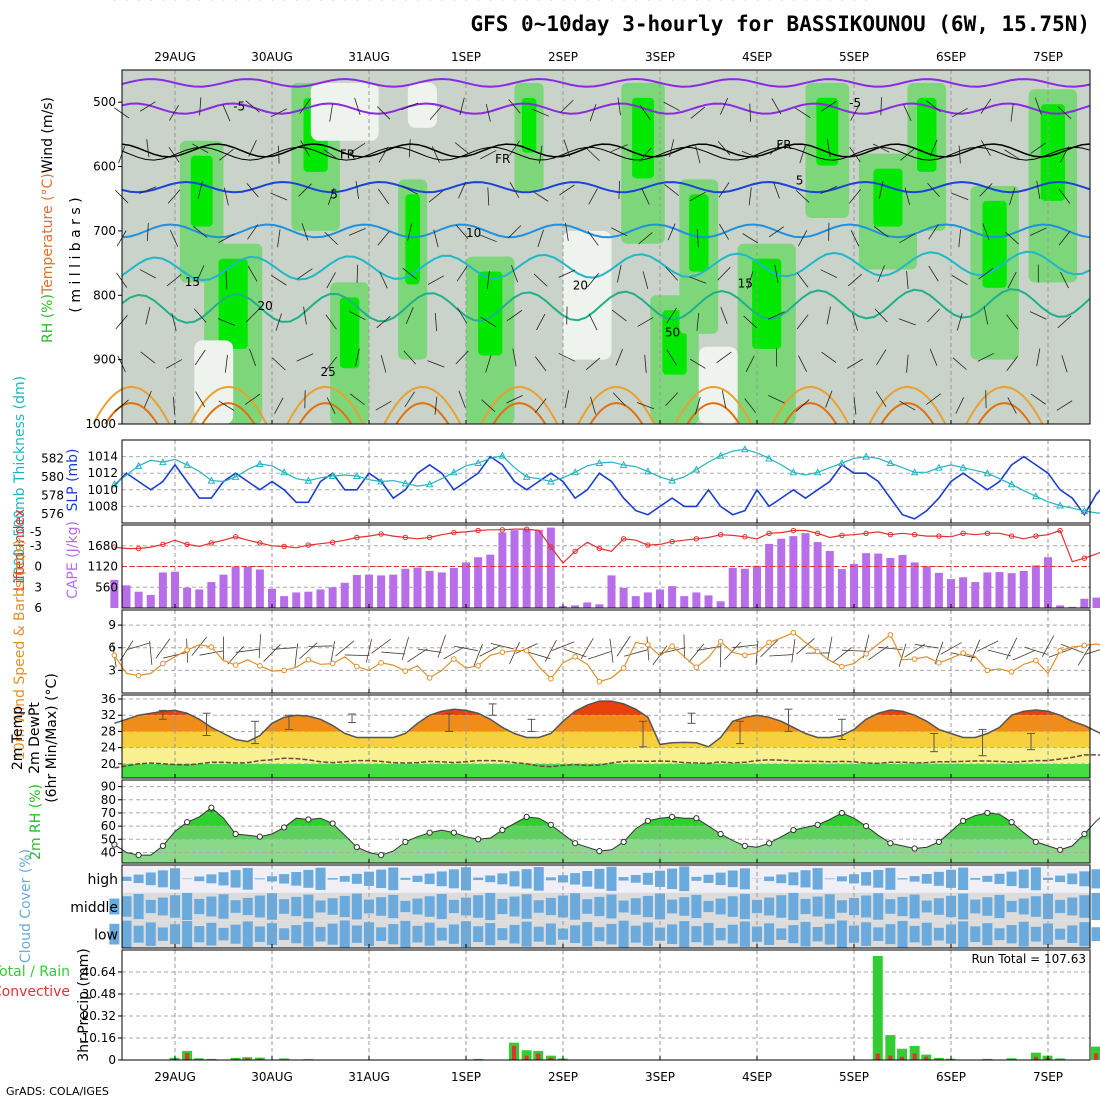  What do you see at coordinates (52, 738) in the screenshot?
I see `temp-ylabel: (6hr Min/Max) (°C)` at bounding box center [52, 738].